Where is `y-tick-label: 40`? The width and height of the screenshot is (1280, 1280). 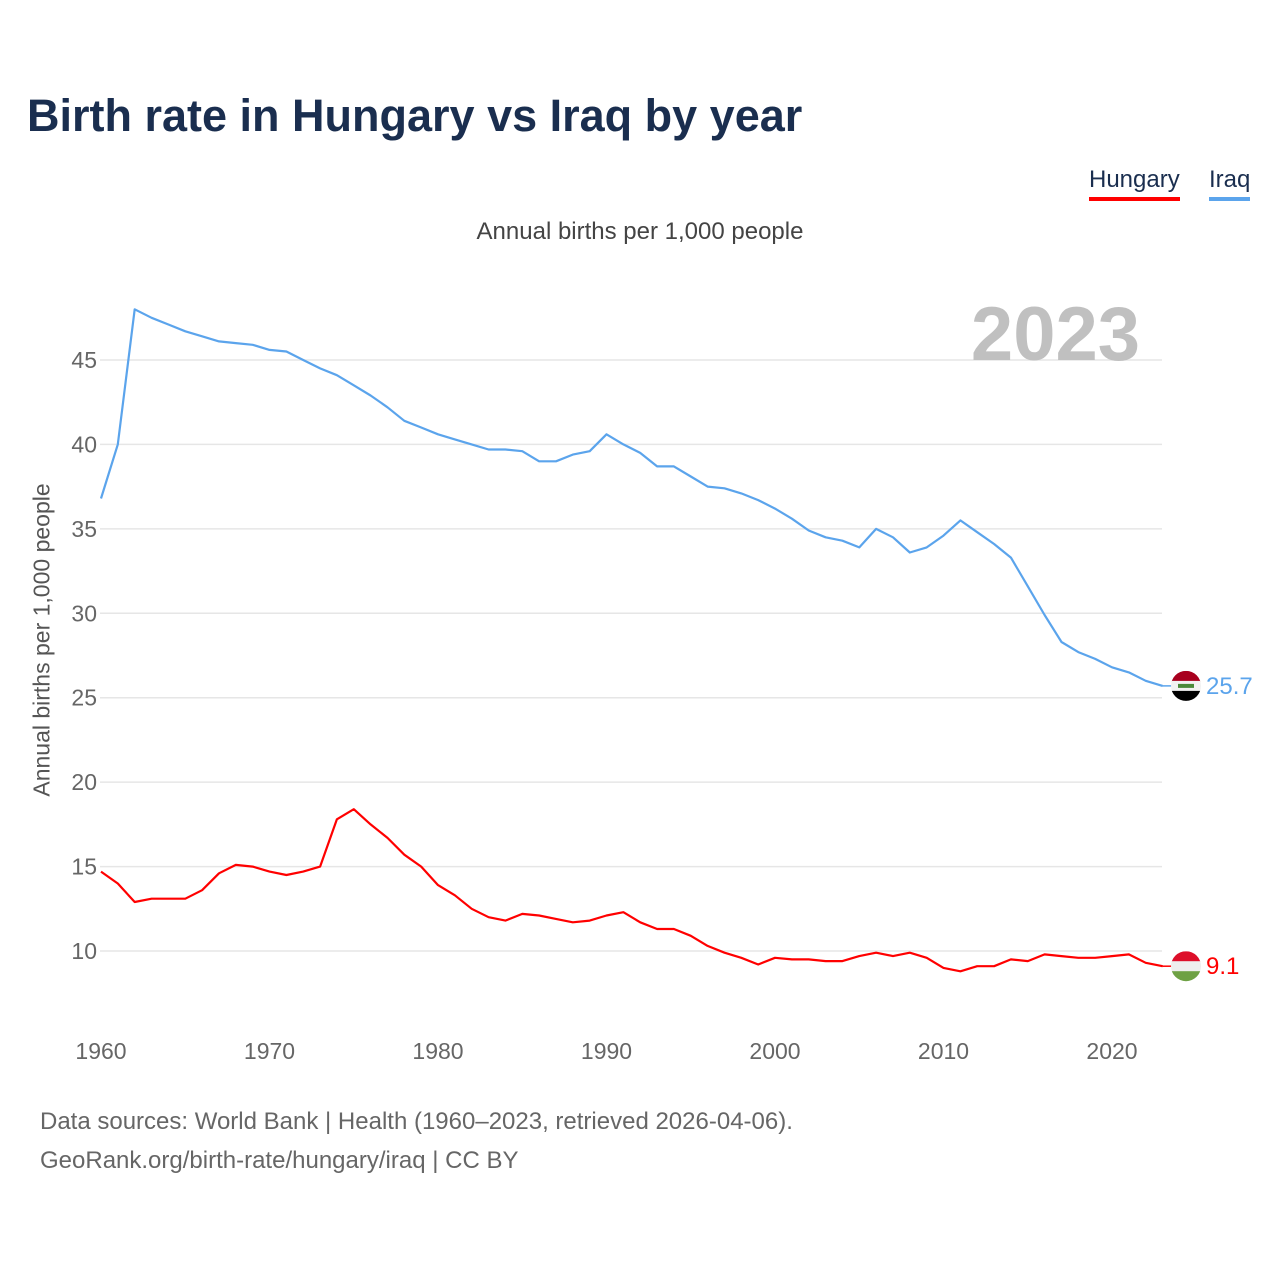
y-tick-label: 40 is located at coordinates (84, 444).